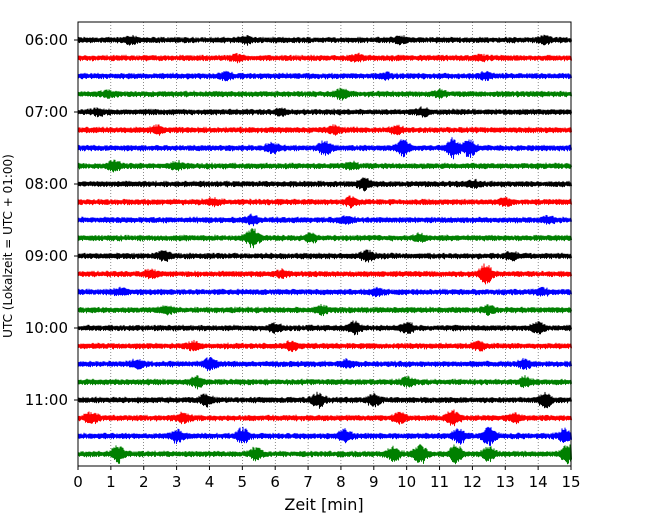 This screenshot has height=520, width=650. Describe the element at coordinates (177, 482) in the screenshot. I see `x-tick-label-3: 3` at that location.